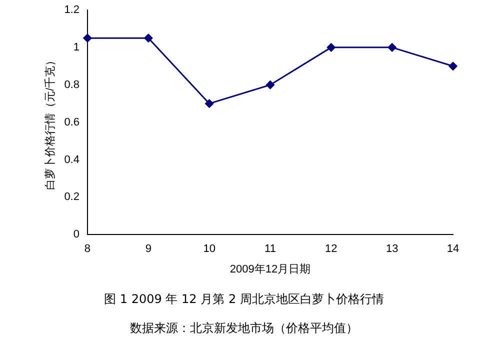 The height and width of the screenshot is (349, 488). I want to click on x-tick-label: 8, so click(87, 249).